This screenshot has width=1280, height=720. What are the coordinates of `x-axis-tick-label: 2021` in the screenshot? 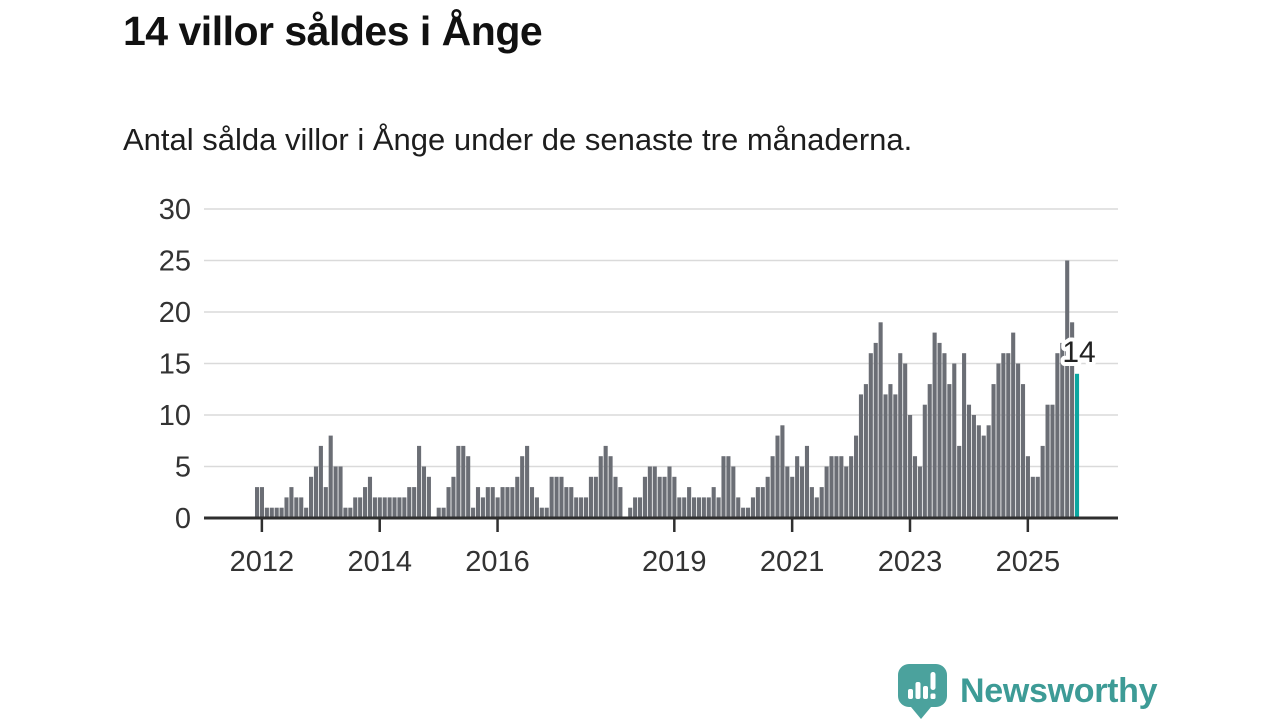 It's located at (792, 562).